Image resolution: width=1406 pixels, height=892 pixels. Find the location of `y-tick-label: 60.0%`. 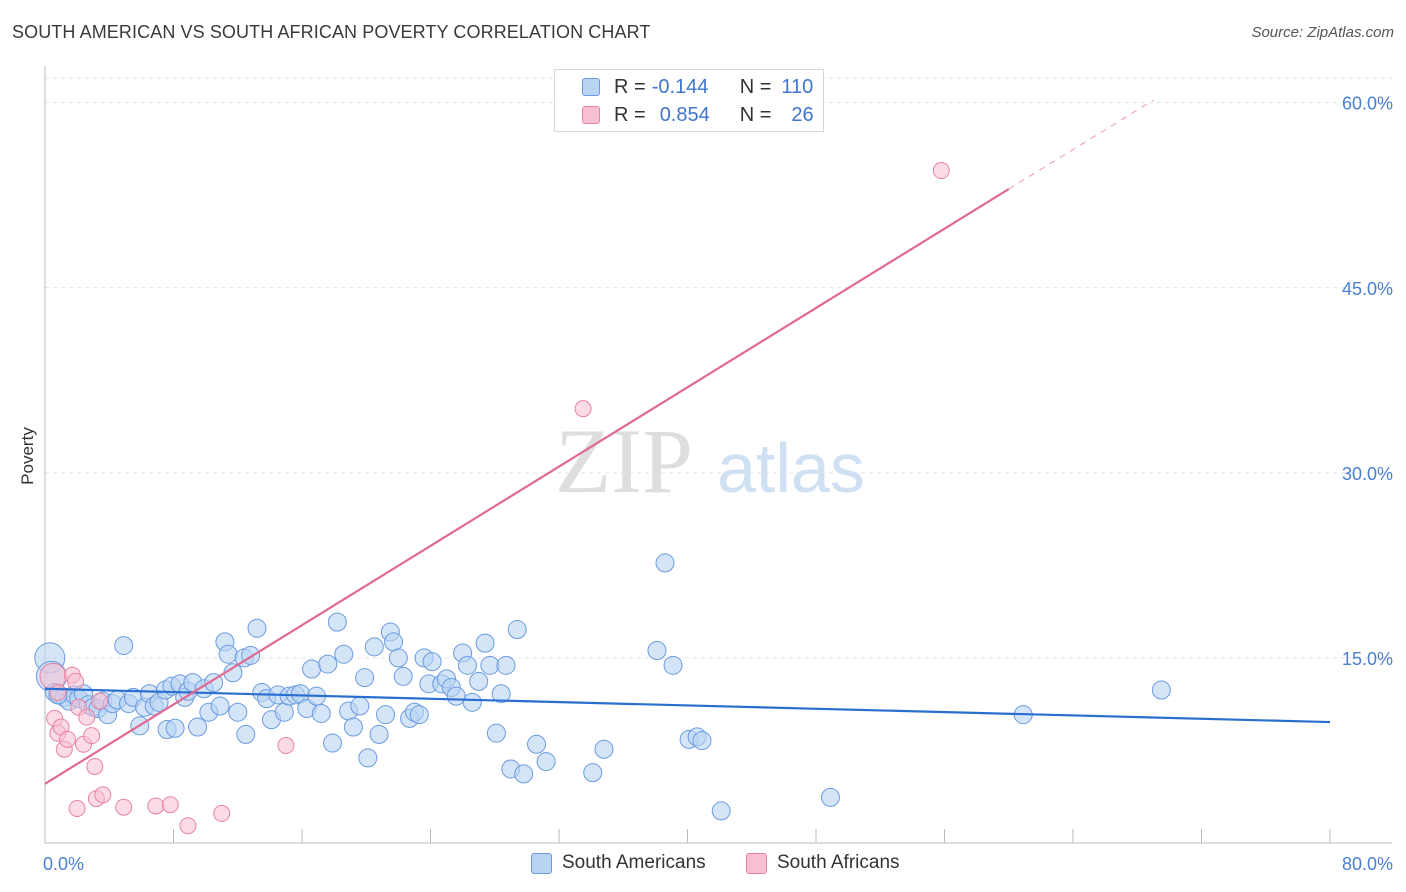

y-tick-label: 60.0% is located at coordinates (1367, 104).